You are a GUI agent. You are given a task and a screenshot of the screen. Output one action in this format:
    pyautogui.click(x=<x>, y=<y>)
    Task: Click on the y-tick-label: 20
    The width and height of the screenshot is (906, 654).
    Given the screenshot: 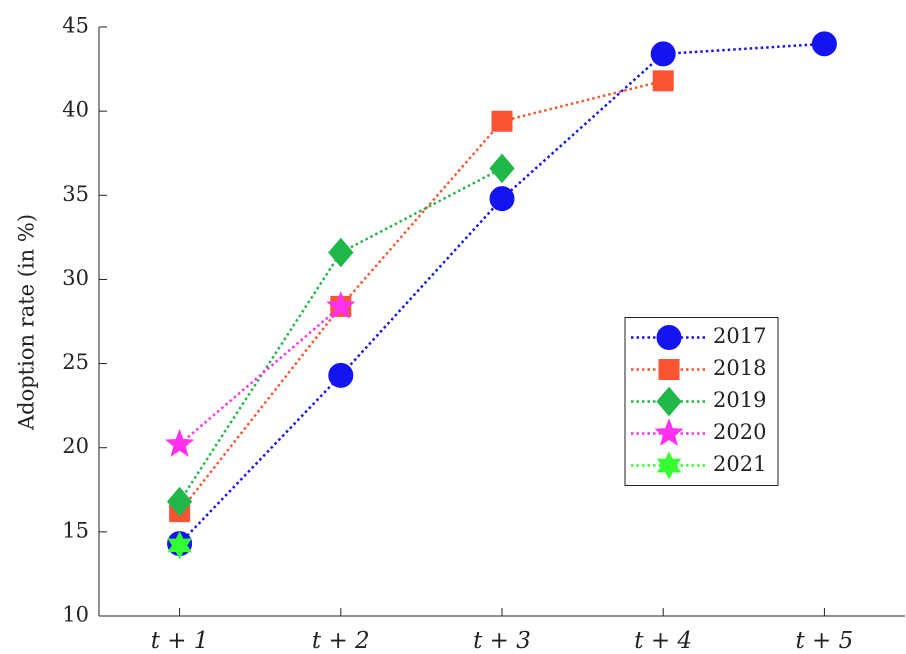 What is the action you would take?
    pyautogui.click(x=75, y=446)
    